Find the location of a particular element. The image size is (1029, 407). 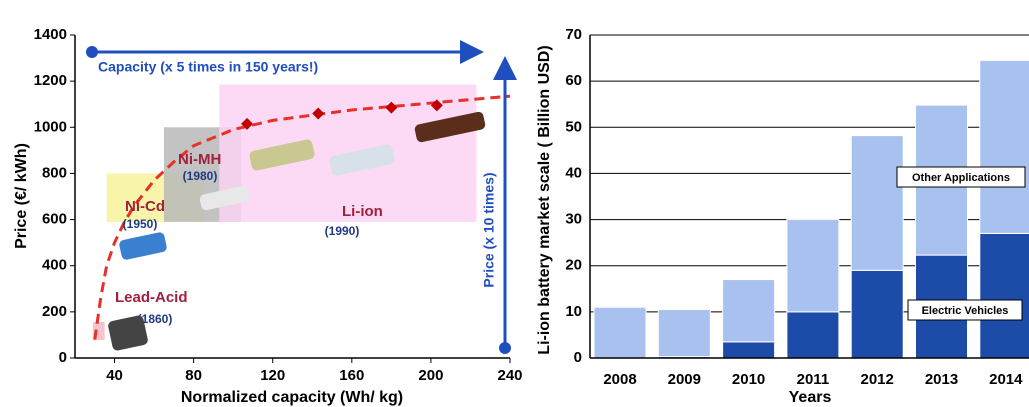

y-tick-label: 20 is located at coordinates (573, 265).